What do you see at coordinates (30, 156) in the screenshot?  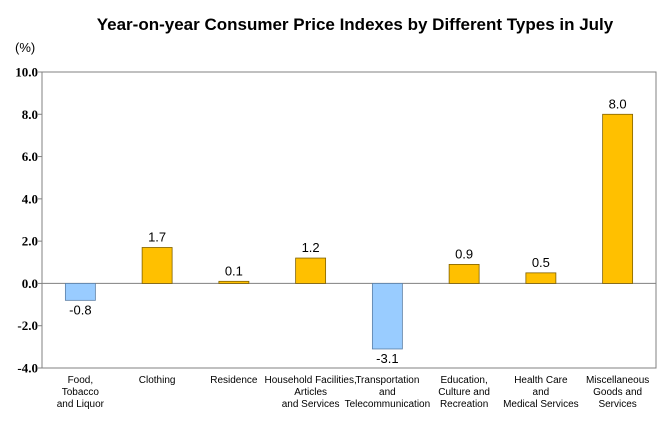 I see `y-tick-label: 6.0` at bounding box center [30, 156].